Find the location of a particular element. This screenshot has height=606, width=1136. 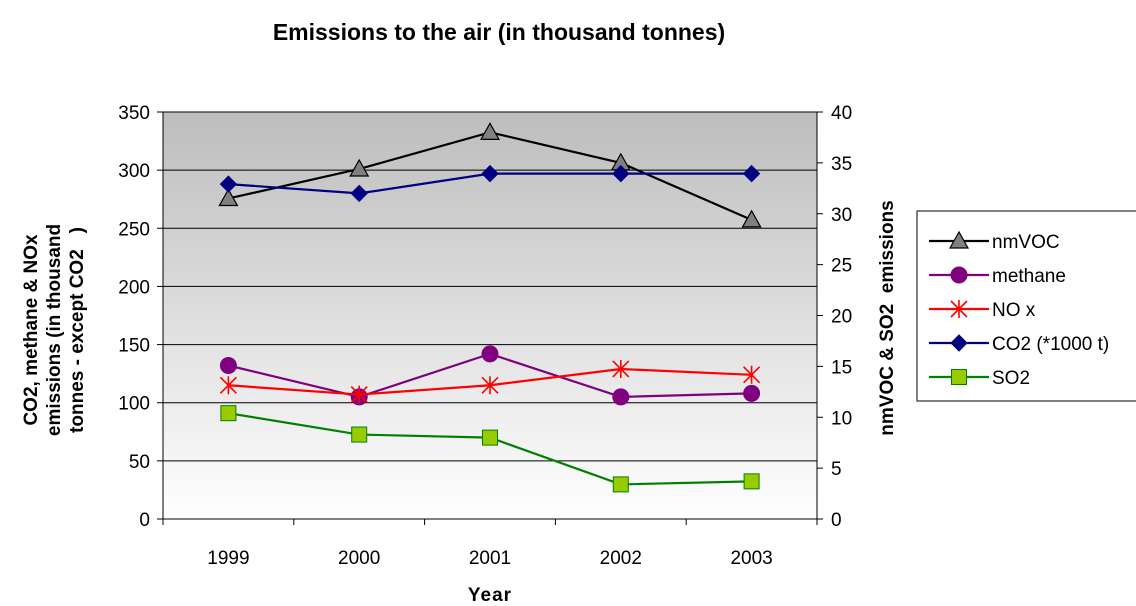

left-tick-label: 250 is located at coordinates (134, 229).